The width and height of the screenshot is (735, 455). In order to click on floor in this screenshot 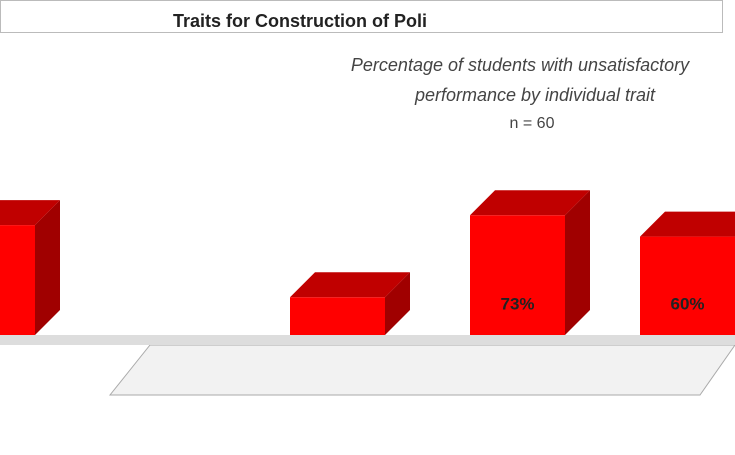, I will do `click(421, 370)`.